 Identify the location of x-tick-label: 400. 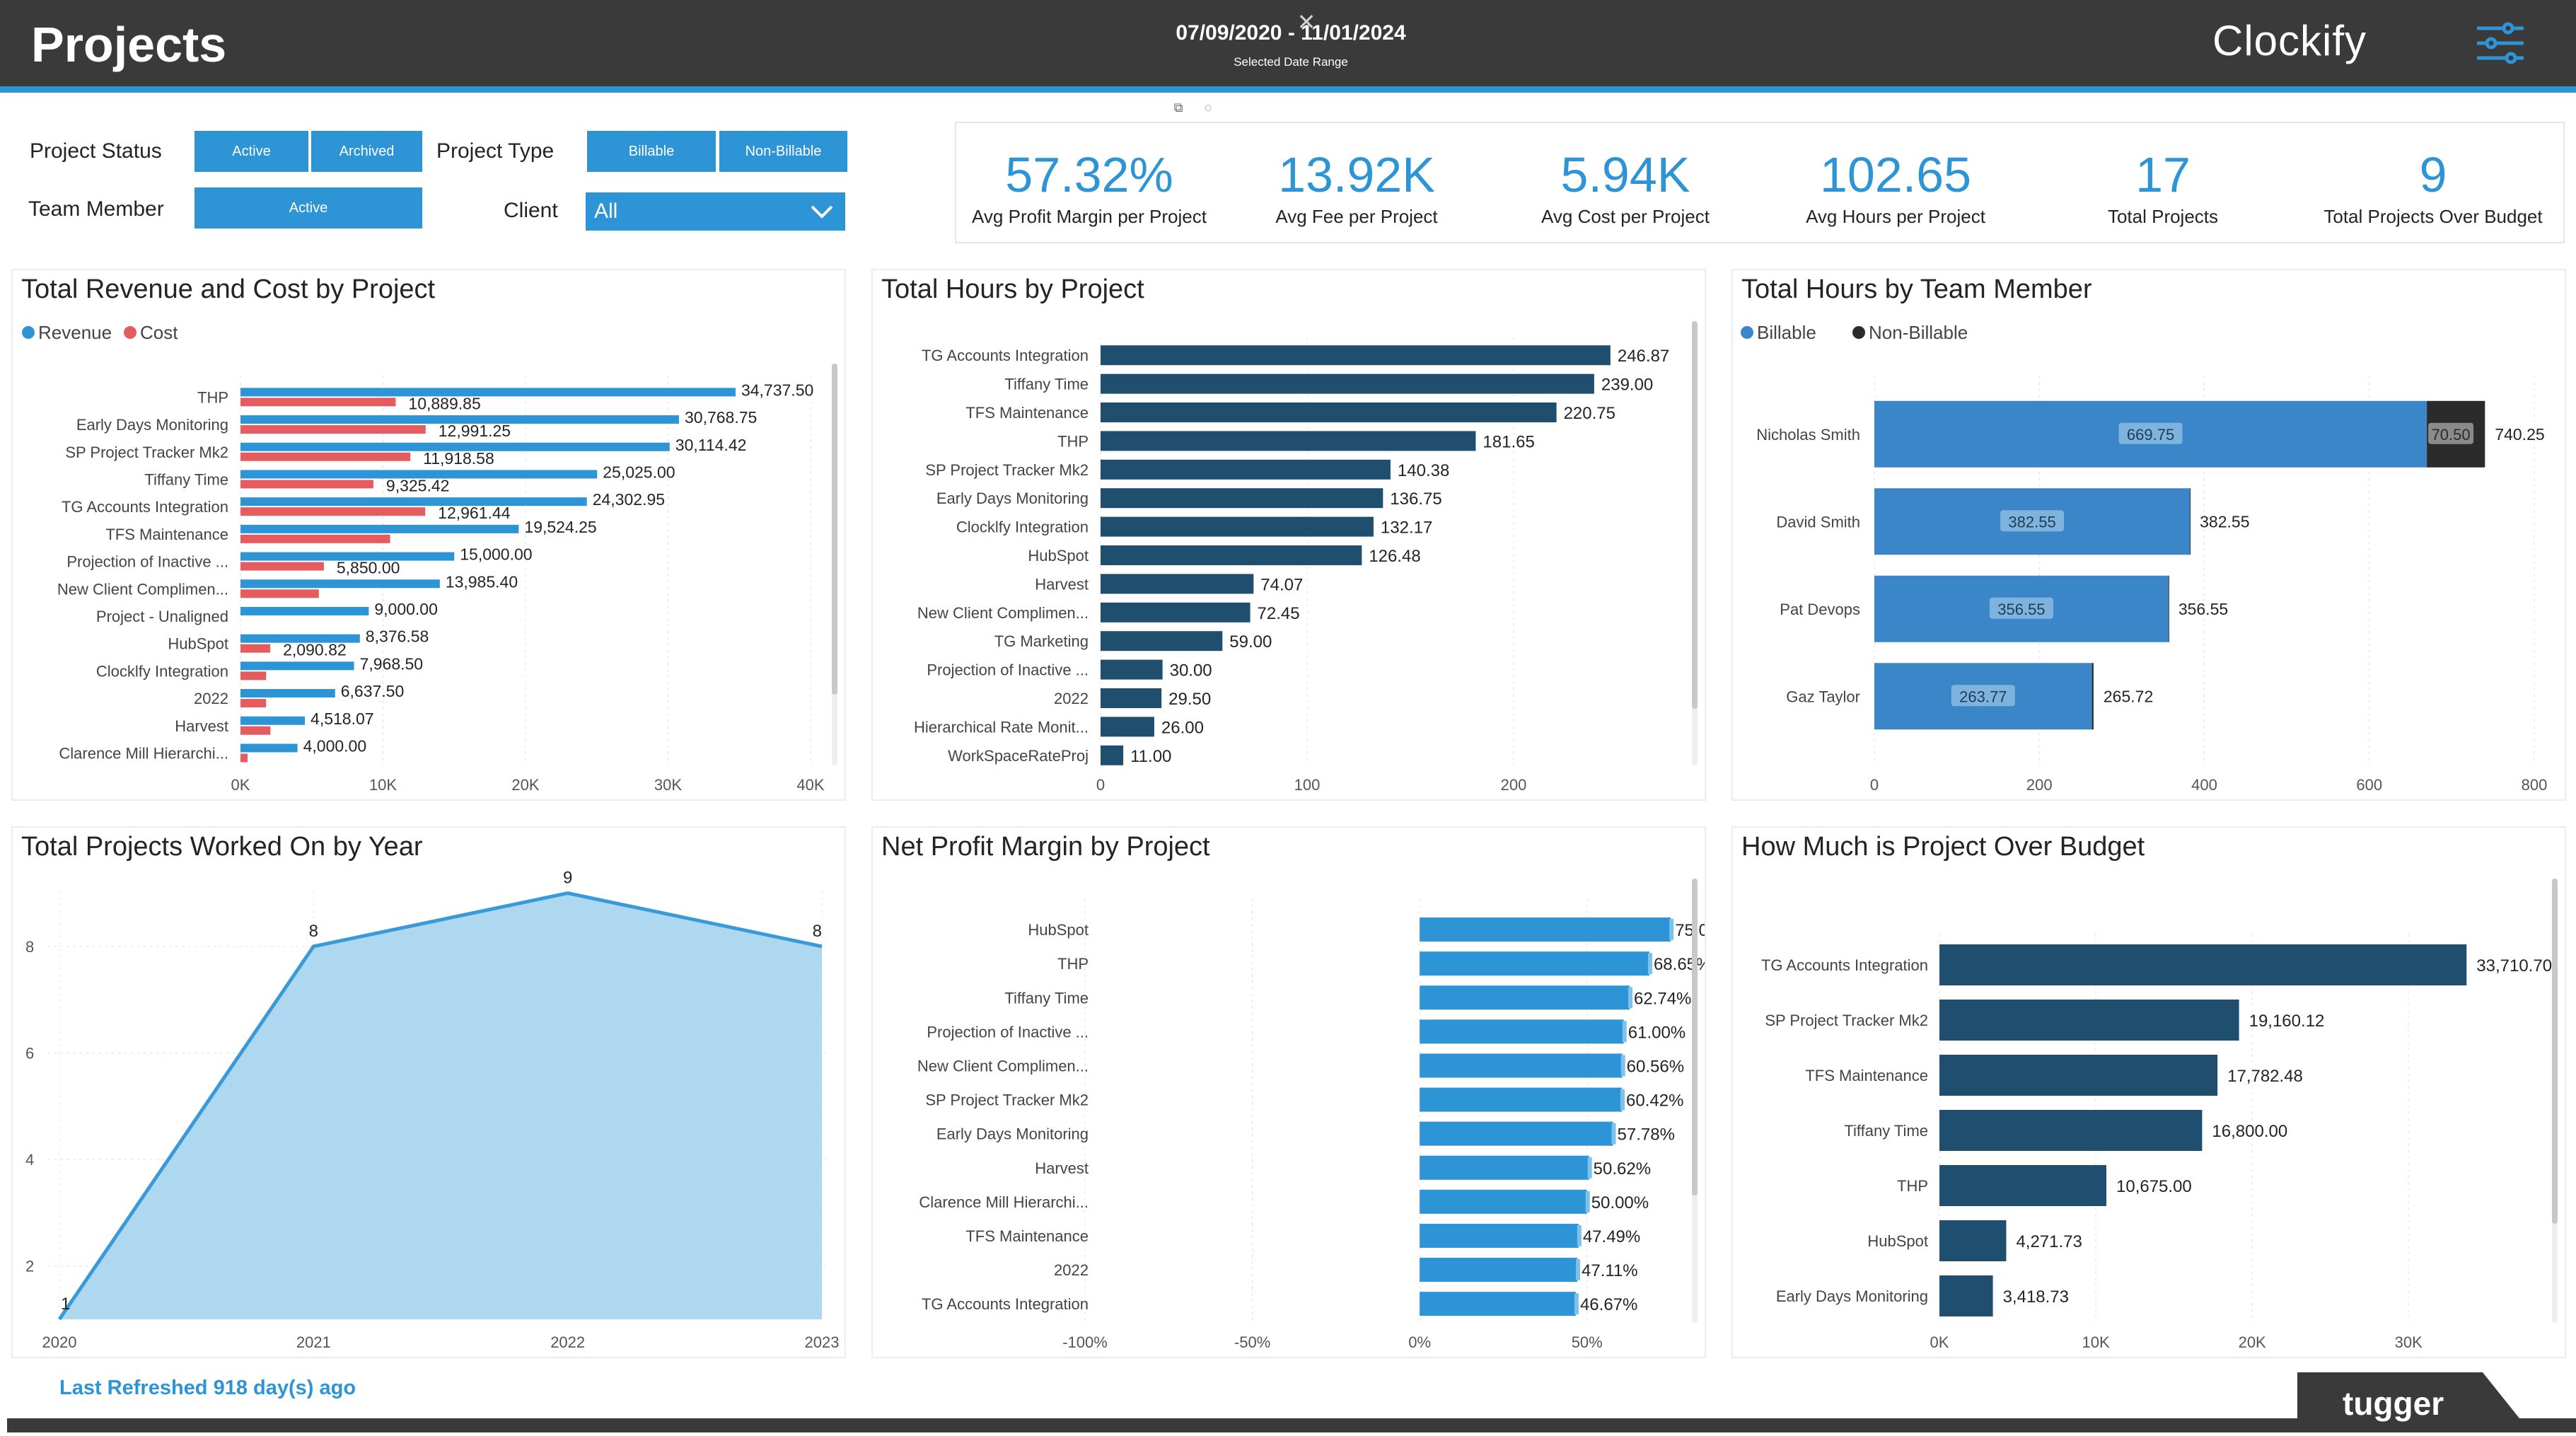
(2204, 785).